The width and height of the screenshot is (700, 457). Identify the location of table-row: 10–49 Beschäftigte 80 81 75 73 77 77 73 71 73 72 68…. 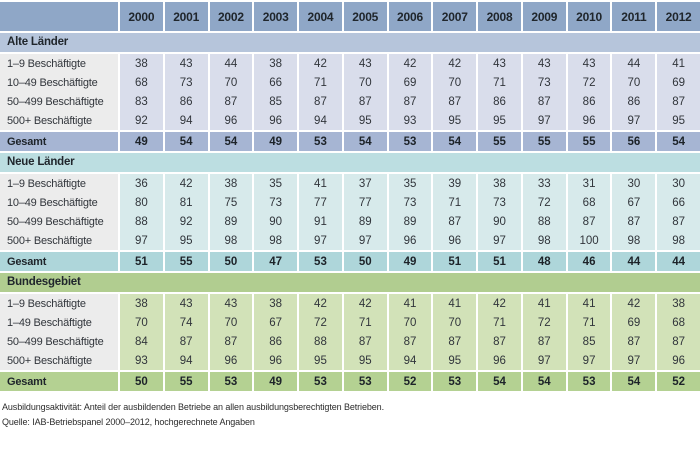
(350, 202).